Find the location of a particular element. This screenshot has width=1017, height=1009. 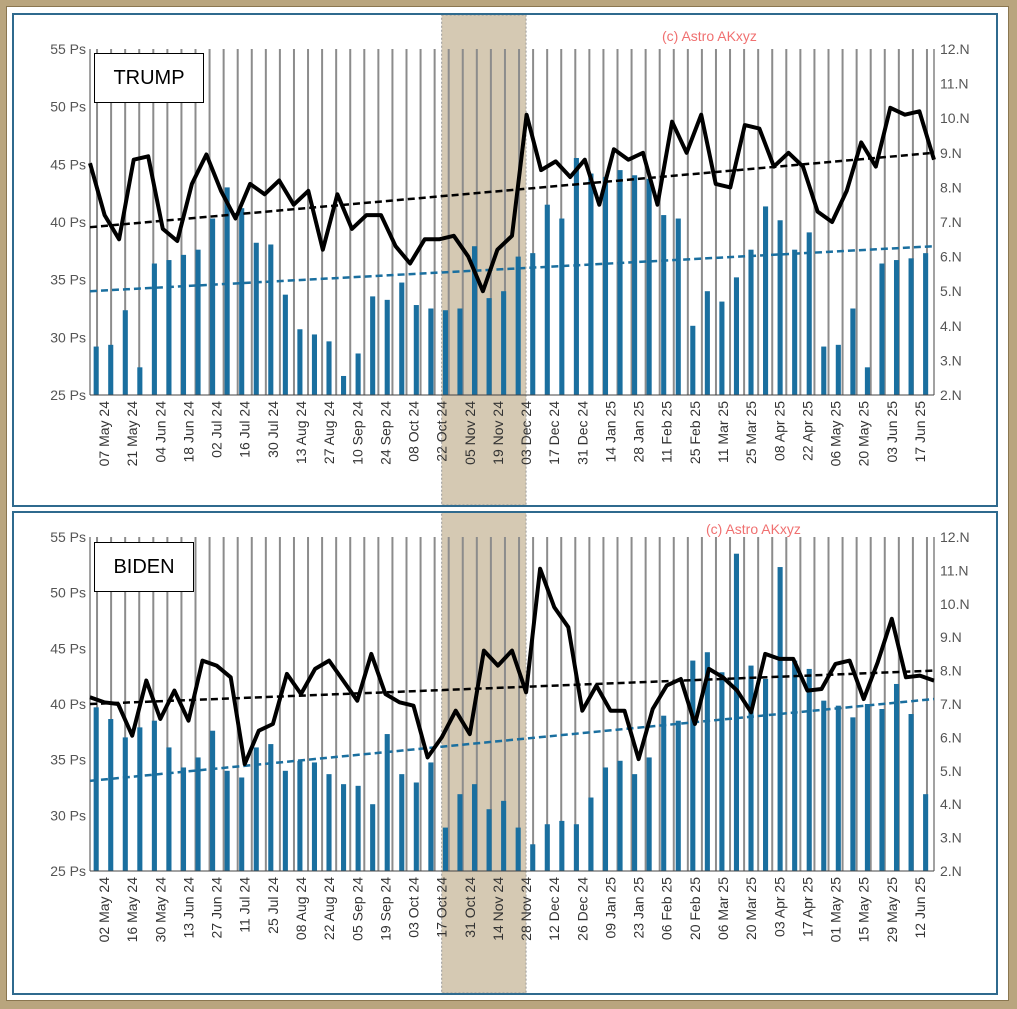

right-axis-tick-label: 6.N is located at coordinates (951, 737).